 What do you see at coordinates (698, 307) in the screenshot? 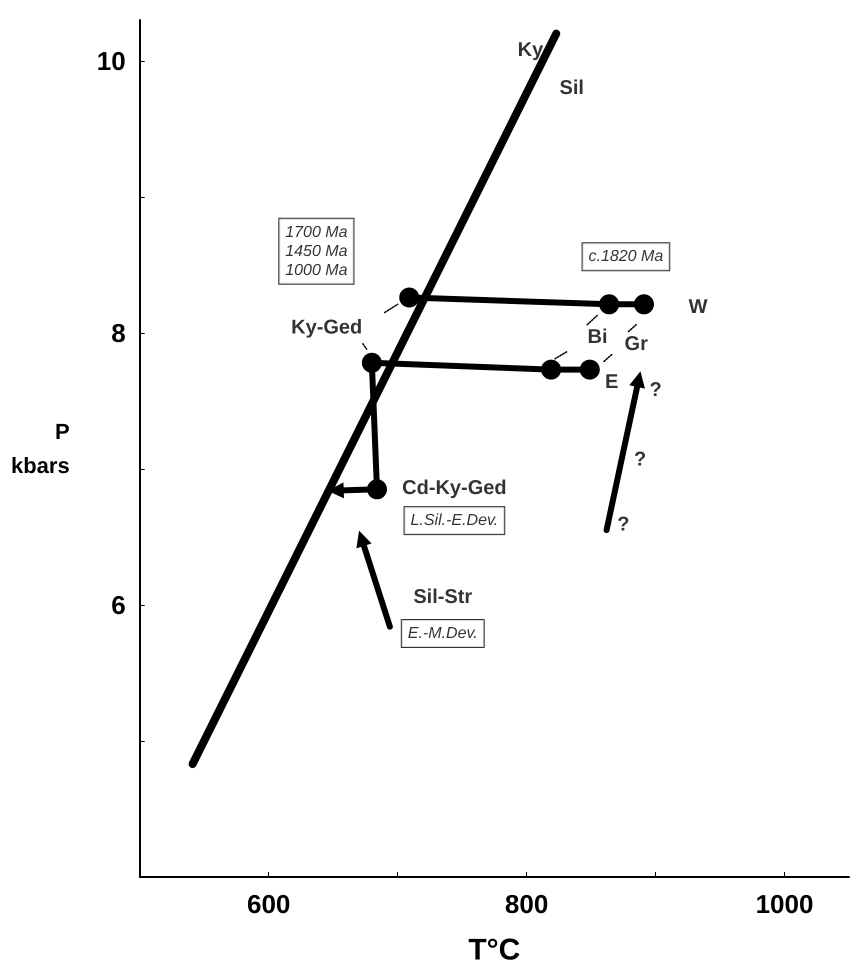
I see `annotation: W` at bounding box center [698, 307].